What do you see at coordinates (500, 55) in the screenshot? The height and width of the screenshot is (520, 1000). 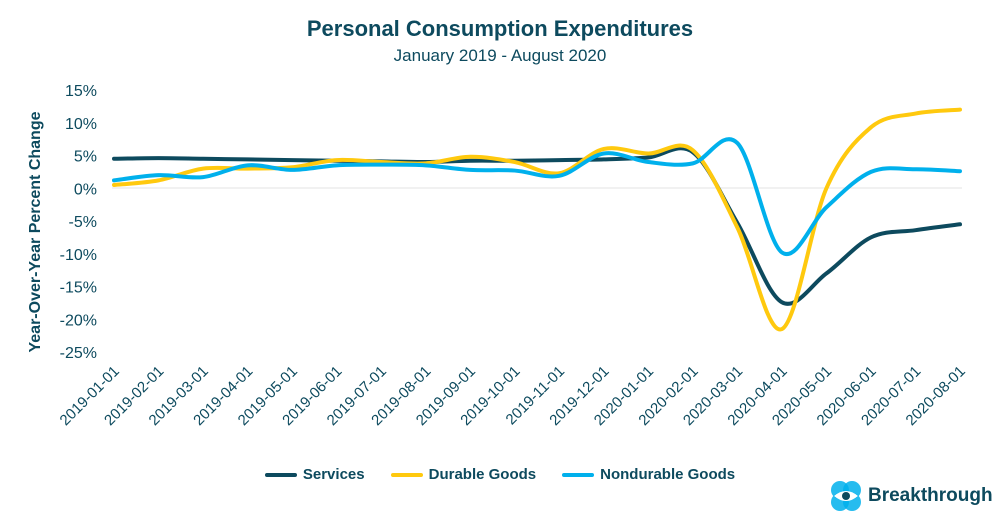 I see `chart-subtitle: January 2019 - August 2020` at bounding box center [500, 55].